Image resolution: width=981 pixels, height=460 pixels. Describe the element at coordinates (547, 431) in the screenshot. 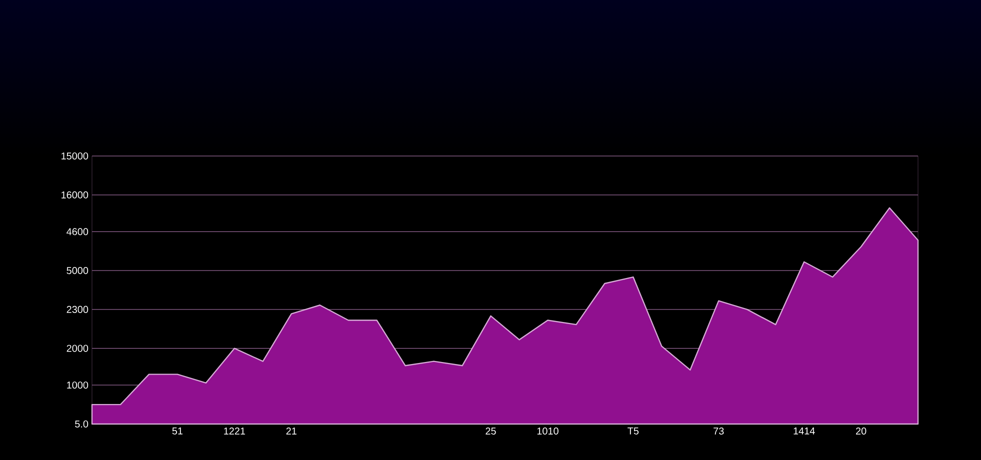

I see `x-tick-label: 1010` at that location.